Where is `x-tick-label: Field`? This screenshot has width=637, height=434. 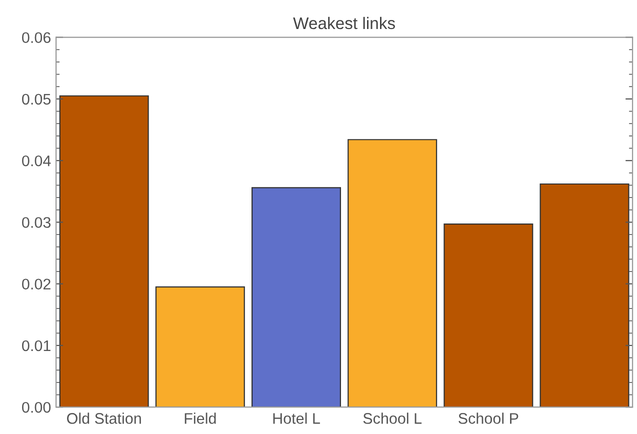 x-tick-label: Field is located at coordinates (200, 418).